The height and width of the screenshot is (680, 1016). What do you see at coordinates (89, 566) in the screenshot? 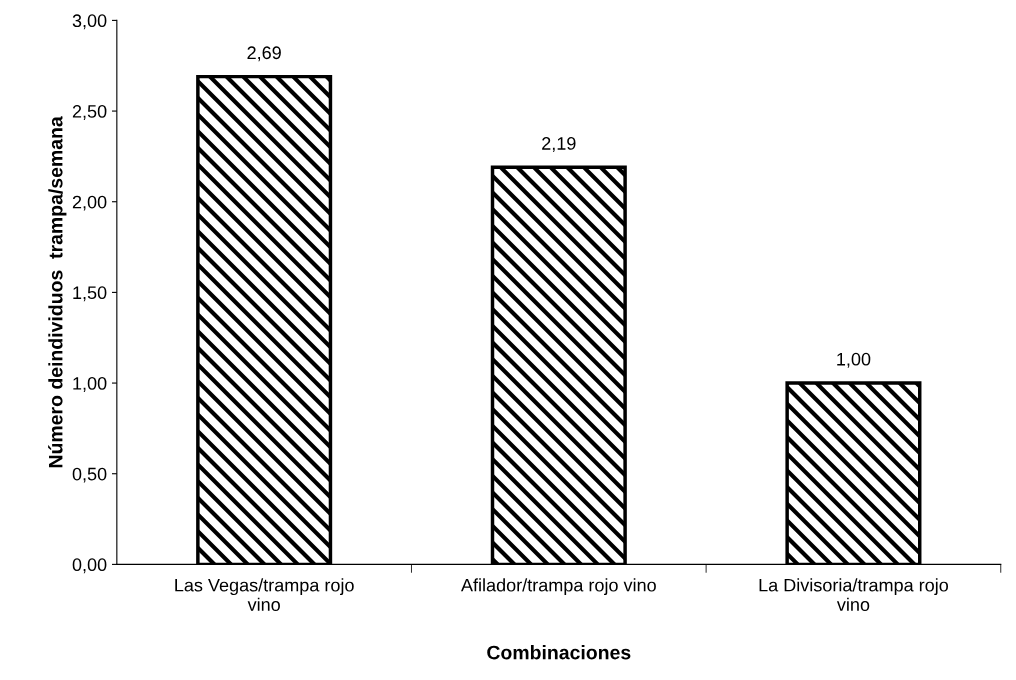
I see `y-tick-label: 0,00` at bounding box center [89, 566].